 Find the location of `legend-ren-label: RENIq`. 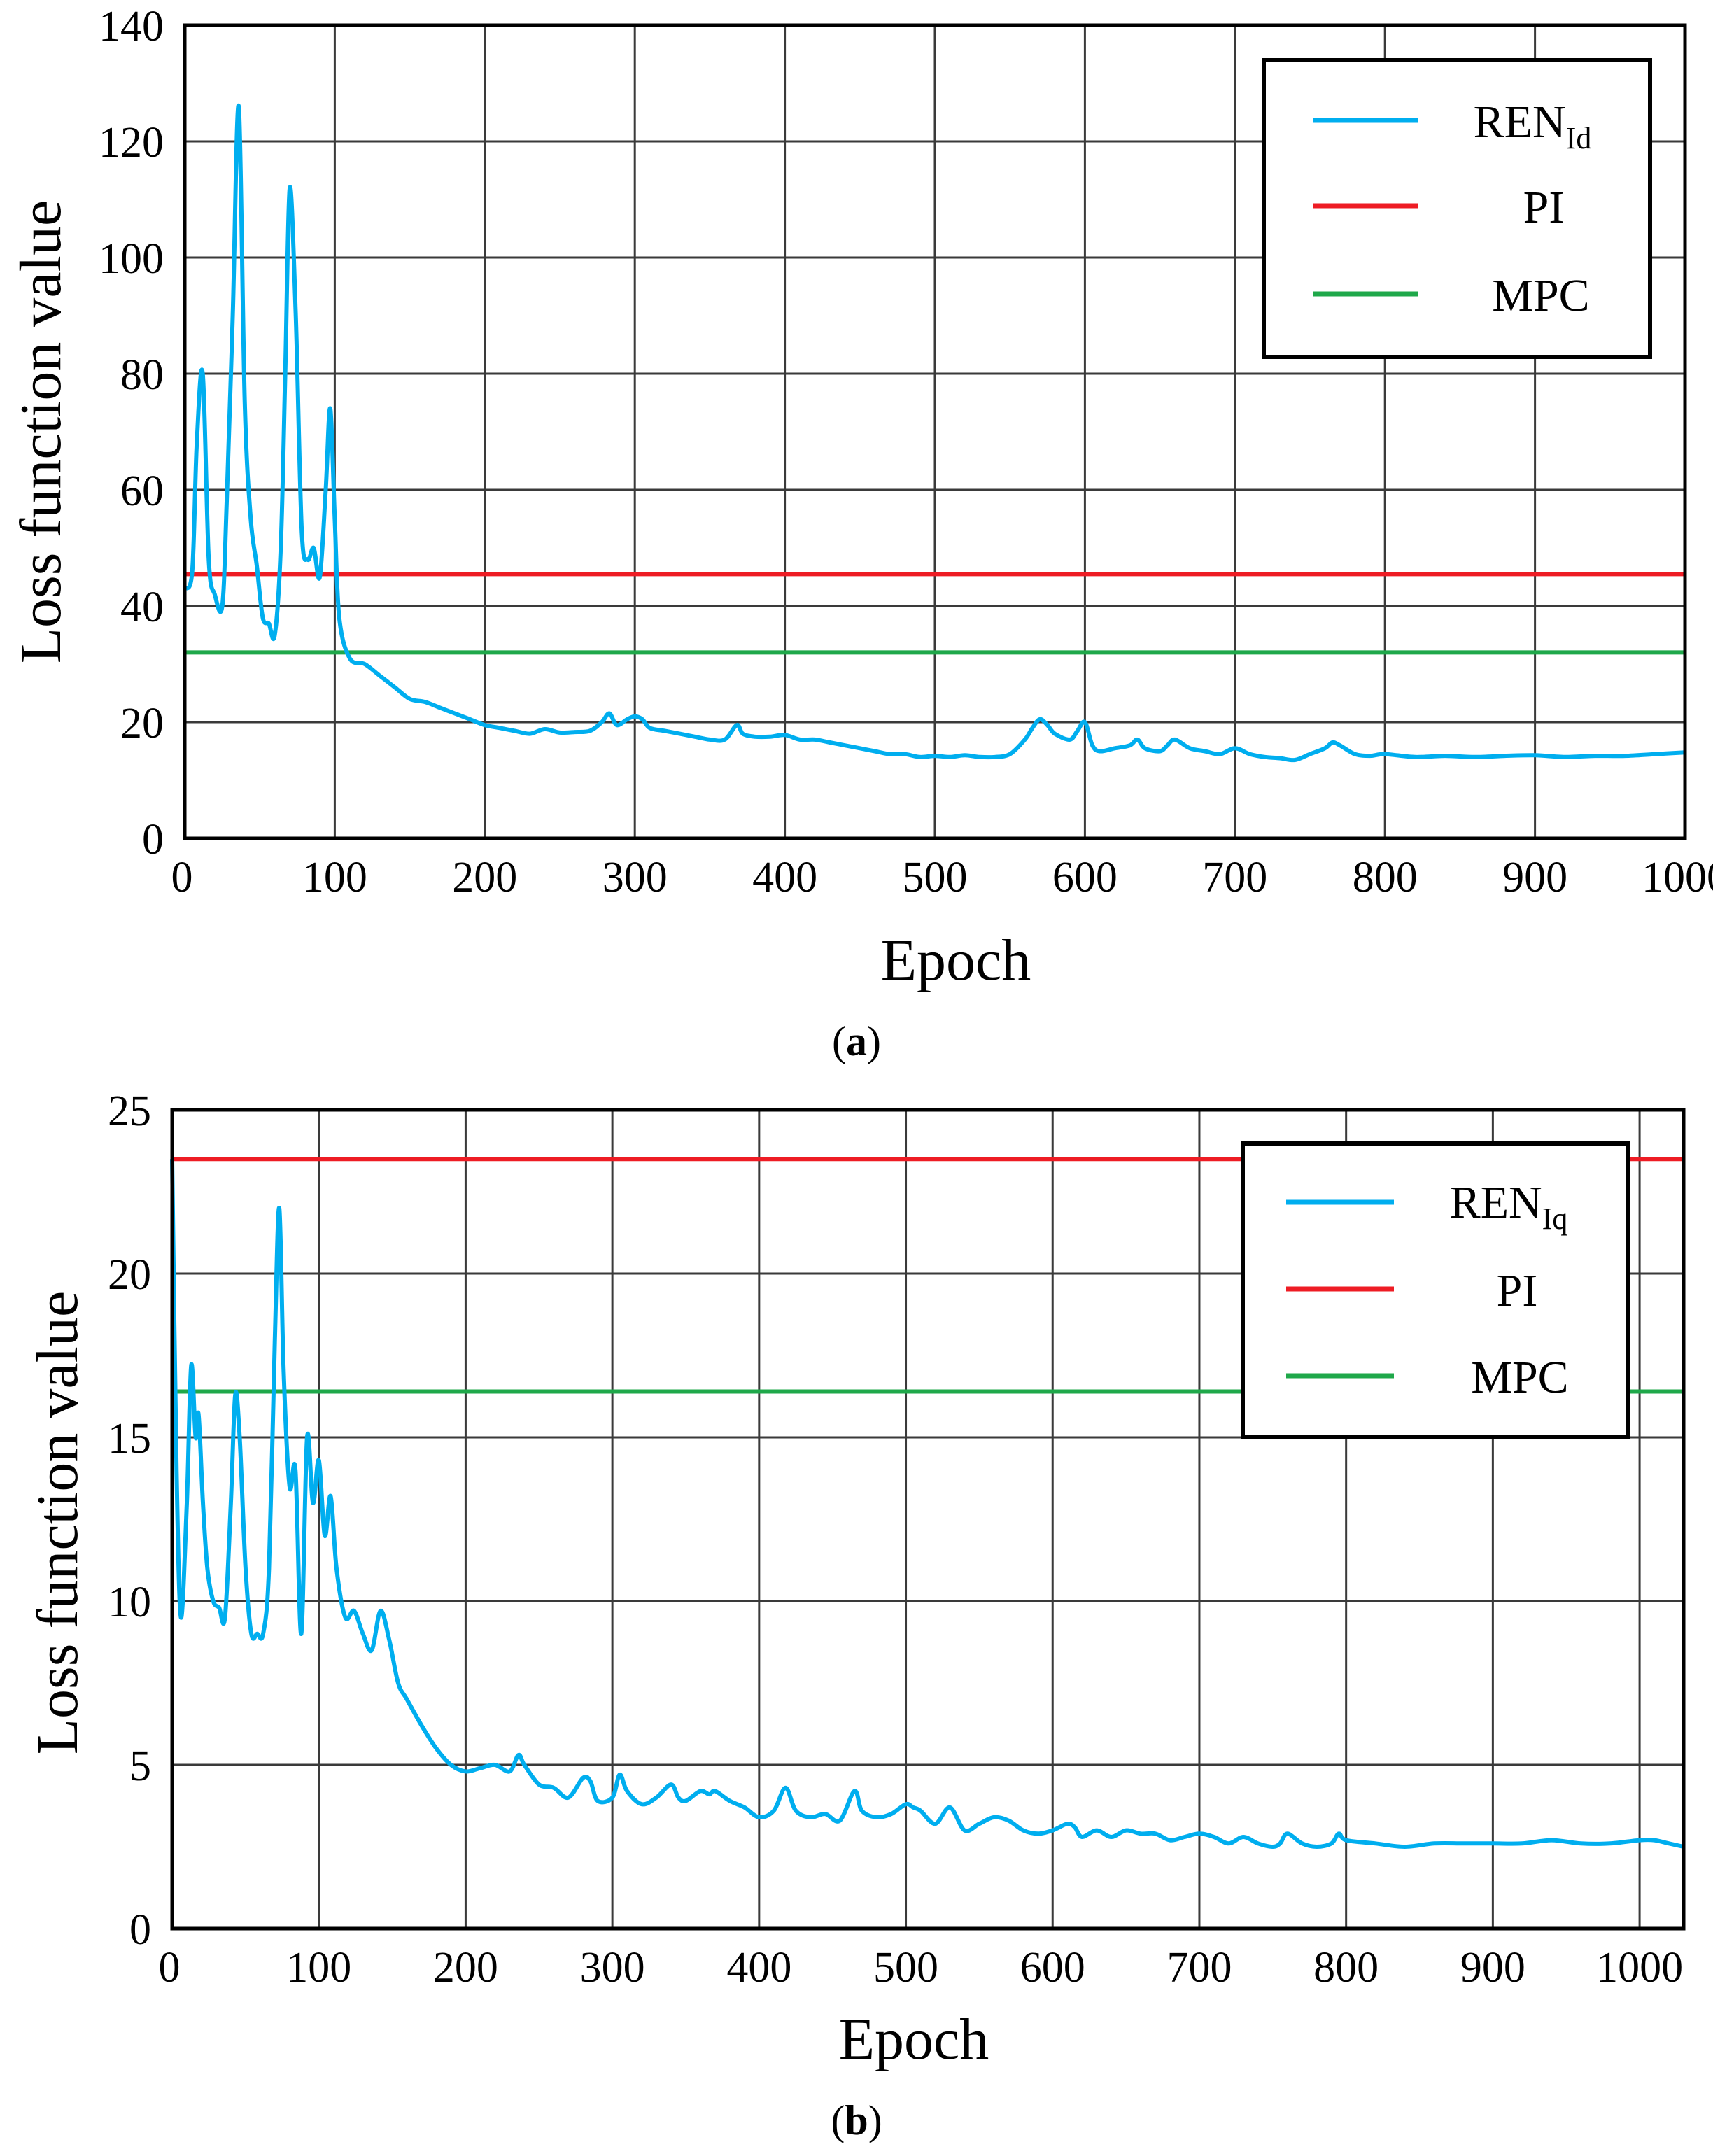

legend-ren-label: RENIq is located at coordinates (1509, 1206).